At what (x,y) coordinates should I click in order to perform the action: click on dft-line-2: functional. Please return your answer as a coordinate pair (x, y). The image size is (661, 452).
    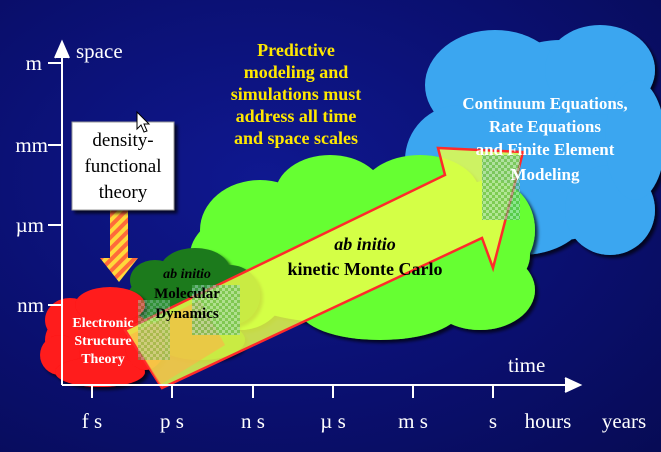
    Looking at the image, I should click on (122, 166).